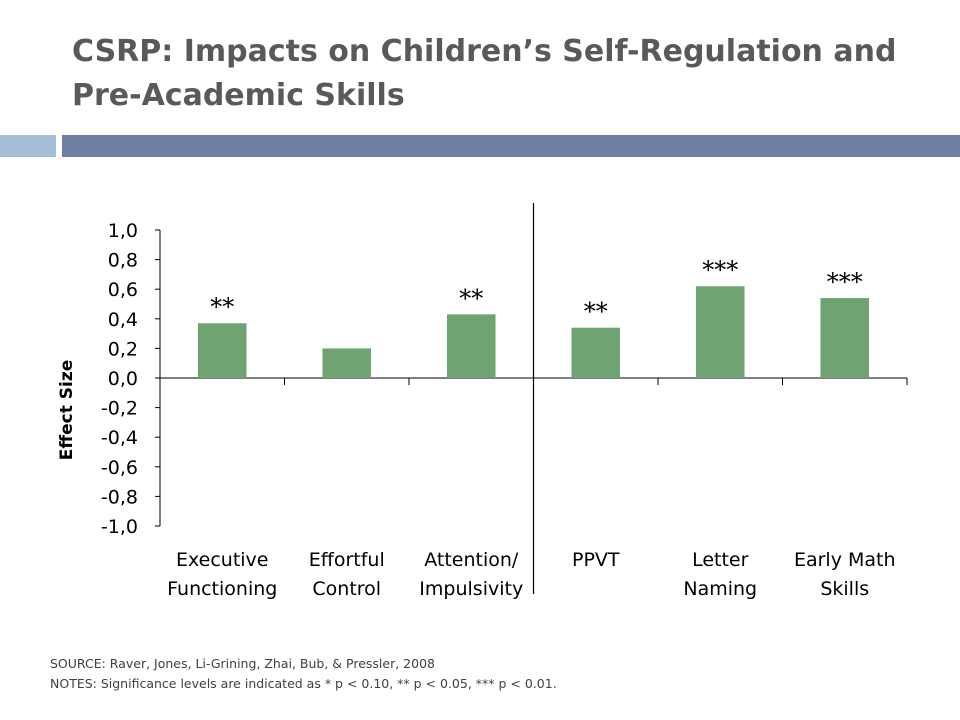  Describe the element at coordinates (119, 438) in the screenshot. I see `y-tick-label: -0,4` at that location.